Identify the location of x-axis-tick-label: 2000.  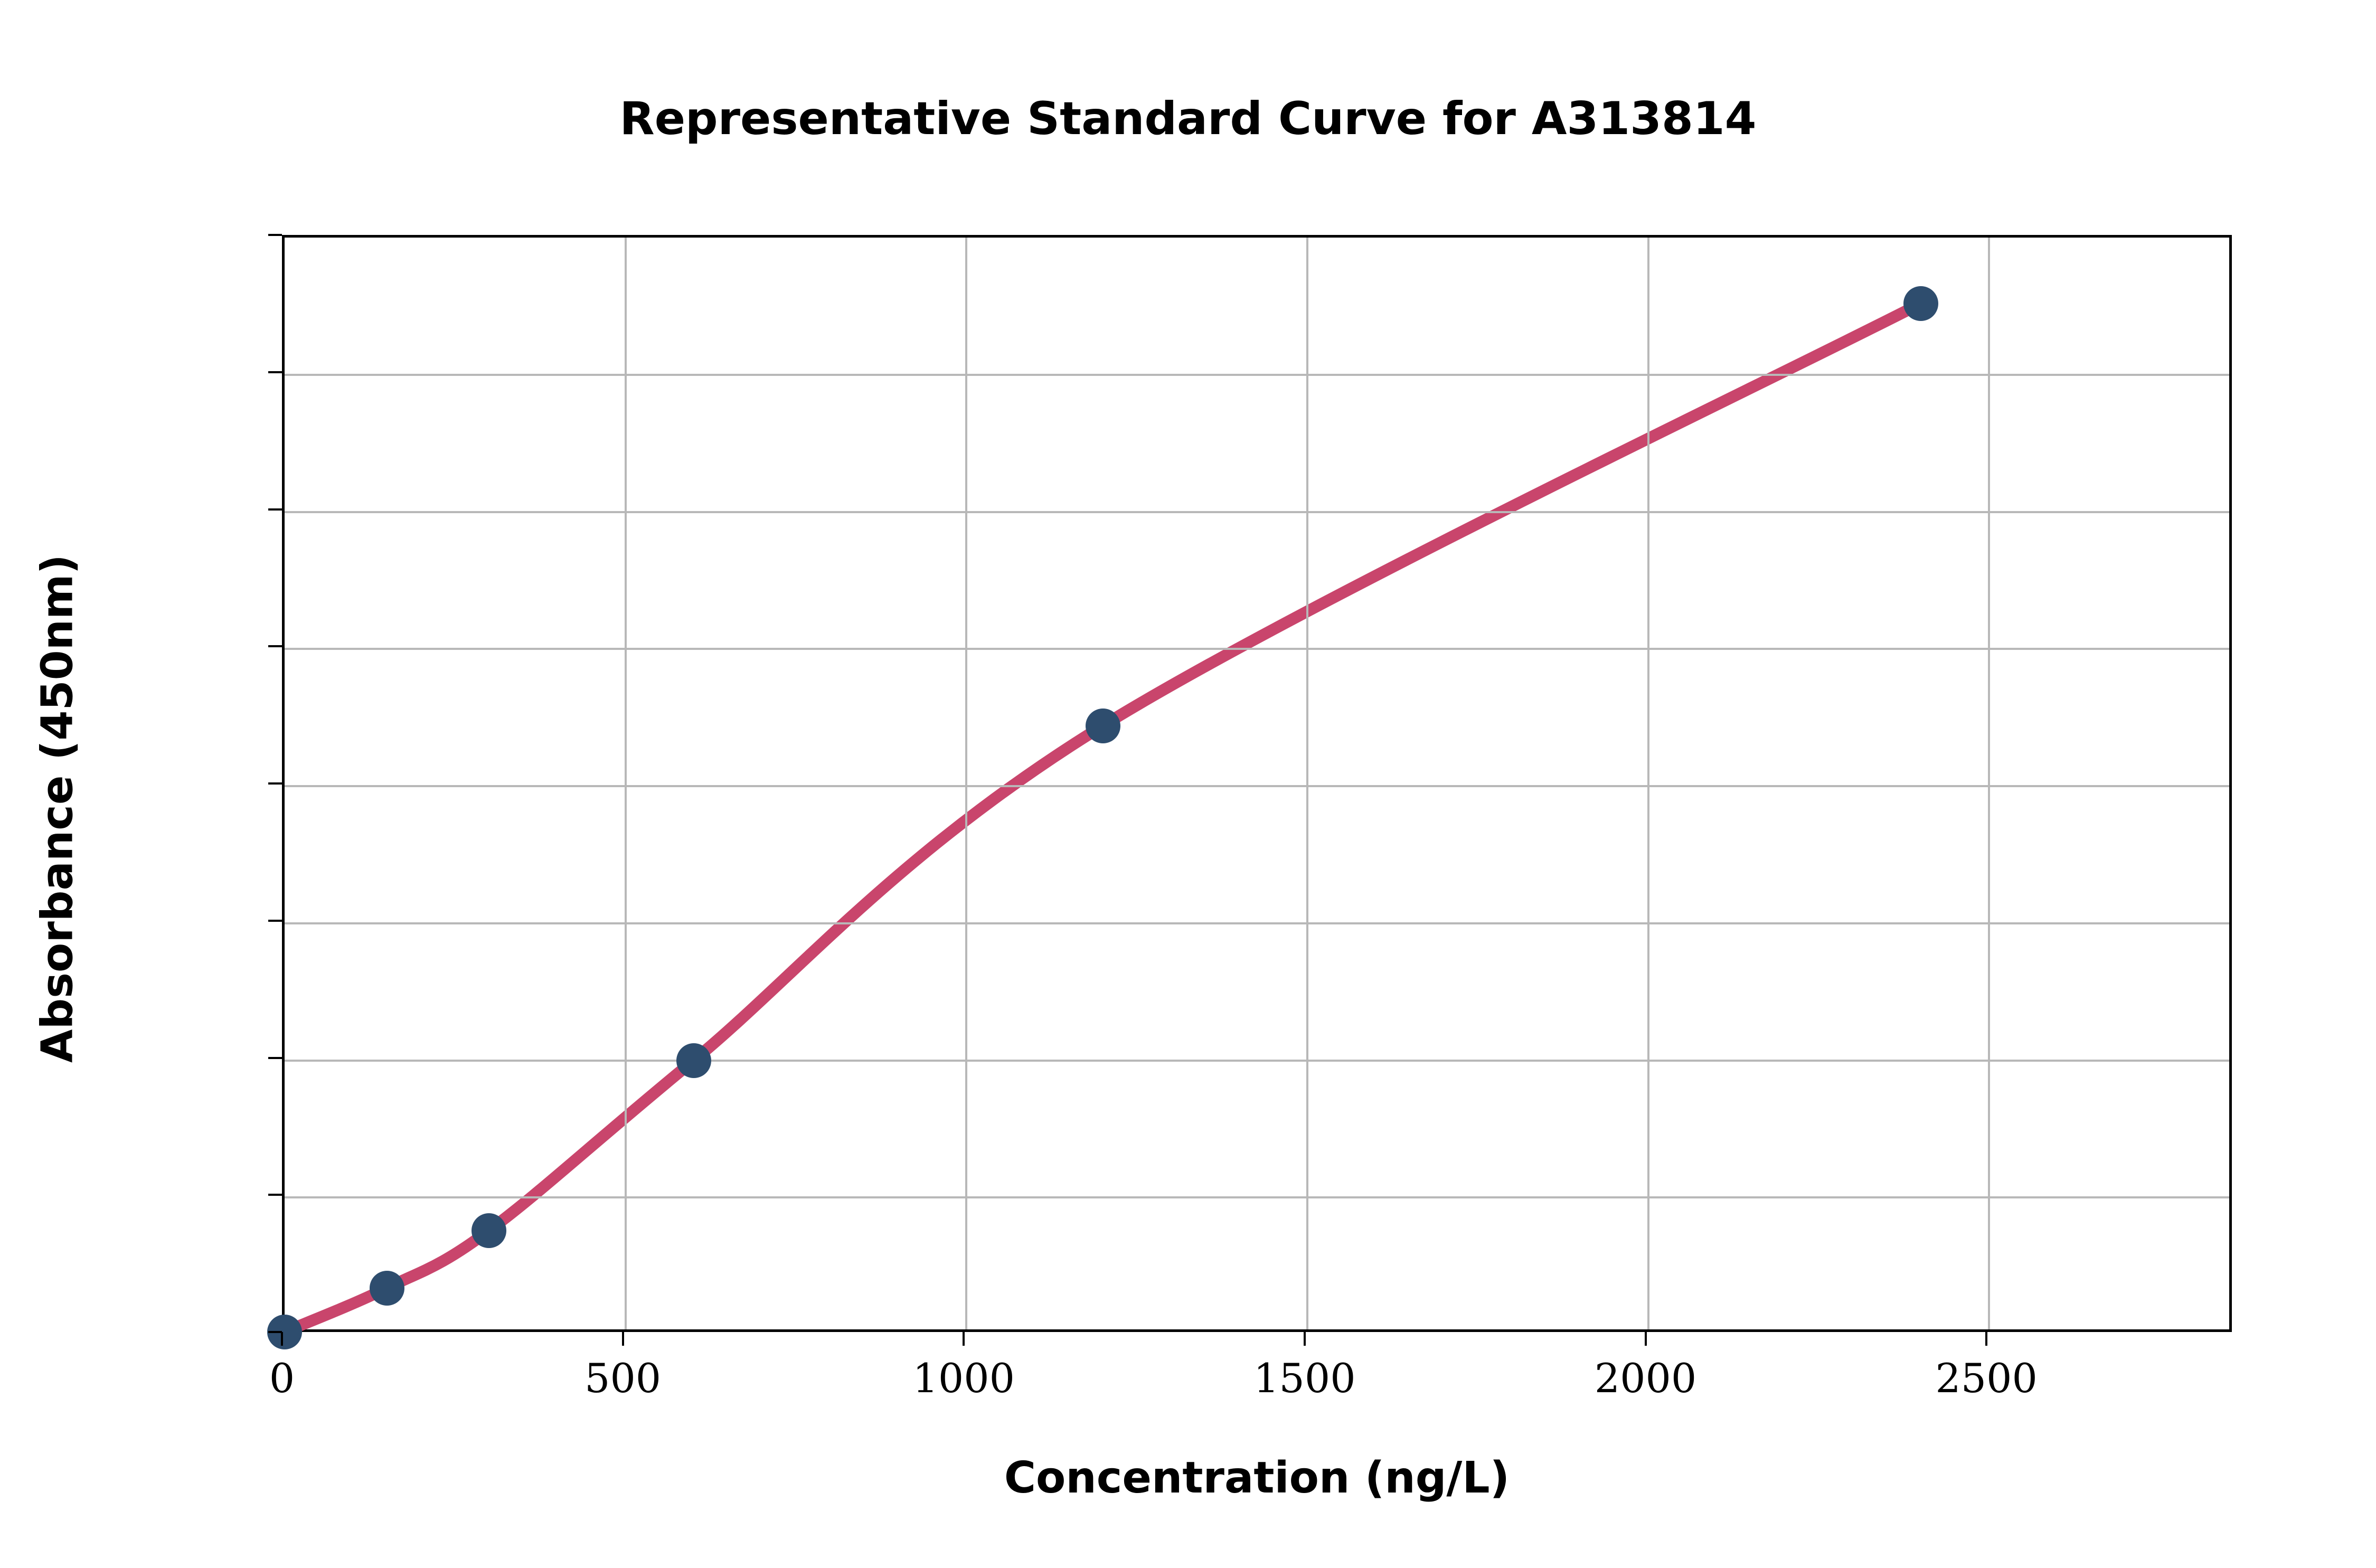
(1646, 1379).